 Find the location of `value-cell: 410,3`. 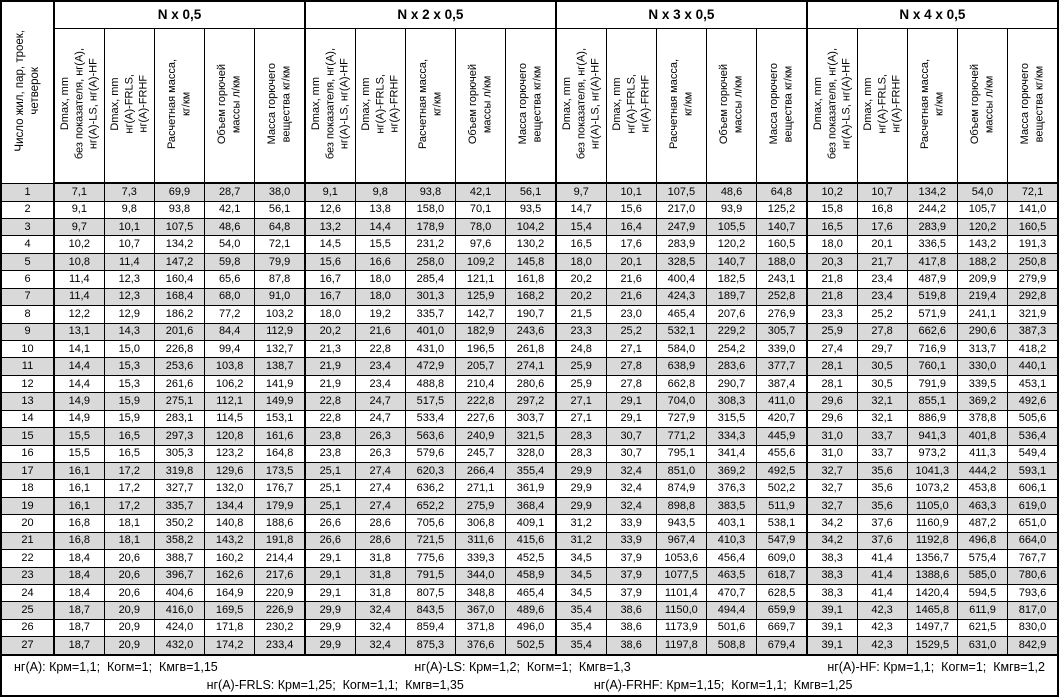

value-cell: 410,3 is located at coordinates (731, 541).